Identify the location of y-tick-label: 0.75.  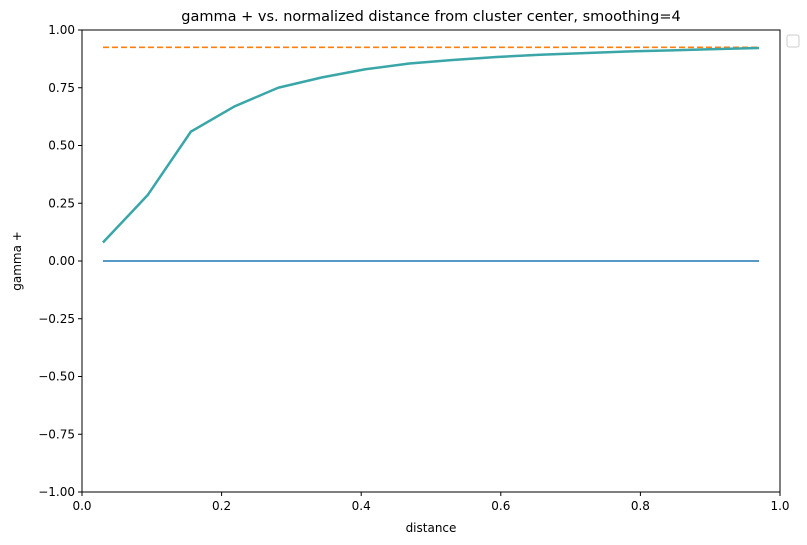
(61, 88).